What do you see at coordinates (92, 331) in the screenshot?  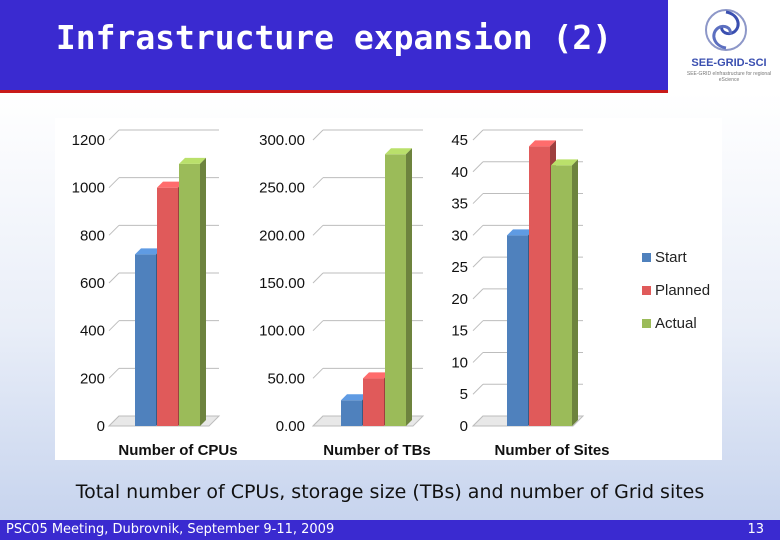 I see `y-tick-label: 400` at bounding box center [92, 331].